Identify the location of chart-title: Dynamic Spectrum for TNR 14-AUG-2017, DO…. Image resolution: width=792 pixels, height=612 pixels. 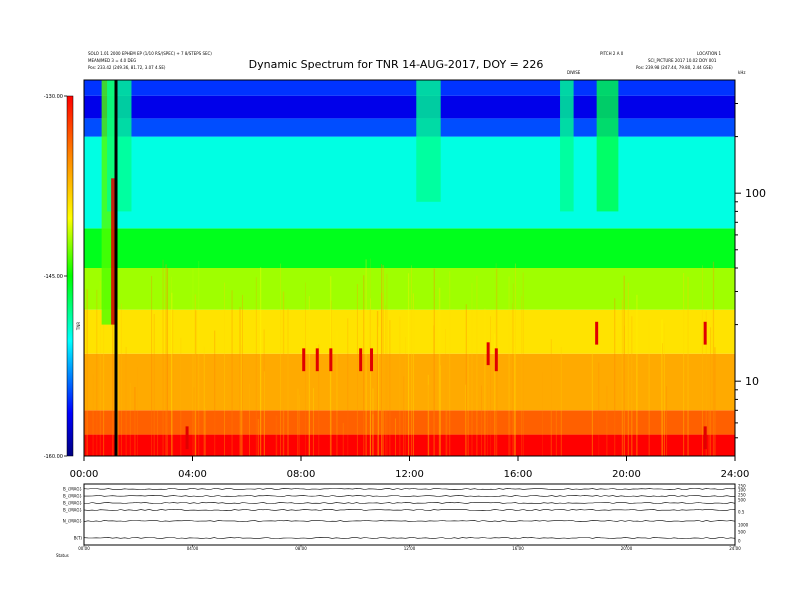
(396, 64).